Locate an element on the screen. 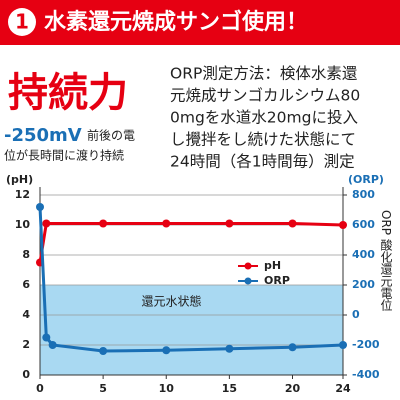 Image resolution: width=400 pixels, height=400 pixels. y-tick-label: 2 is located at coordinates (26, 344).